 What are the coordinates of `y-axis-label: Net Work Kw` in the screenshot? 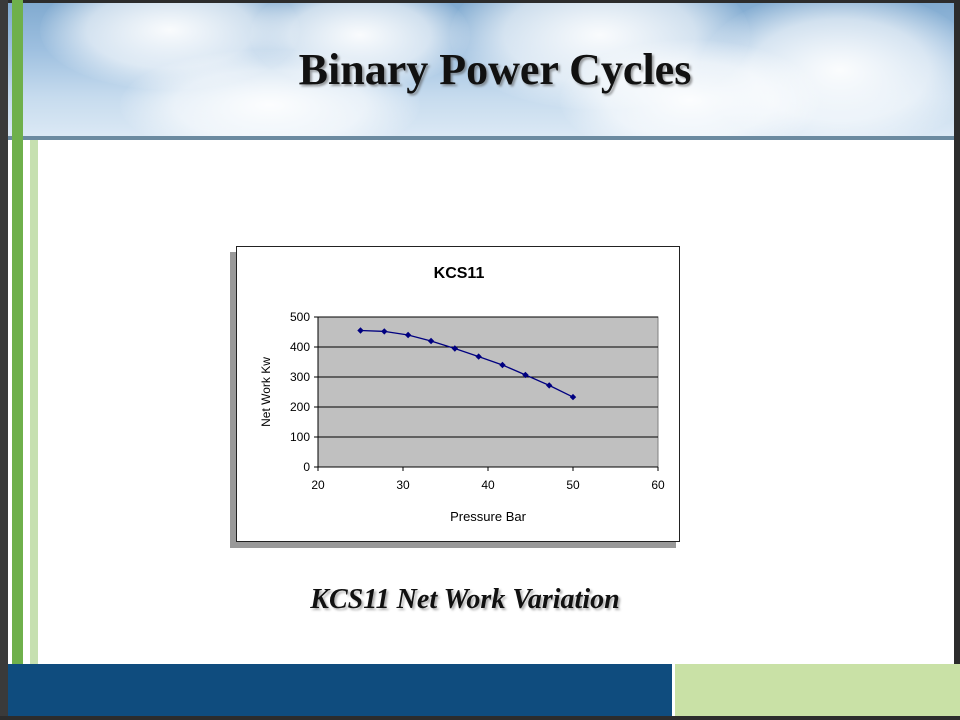 It's located at (266, 392).